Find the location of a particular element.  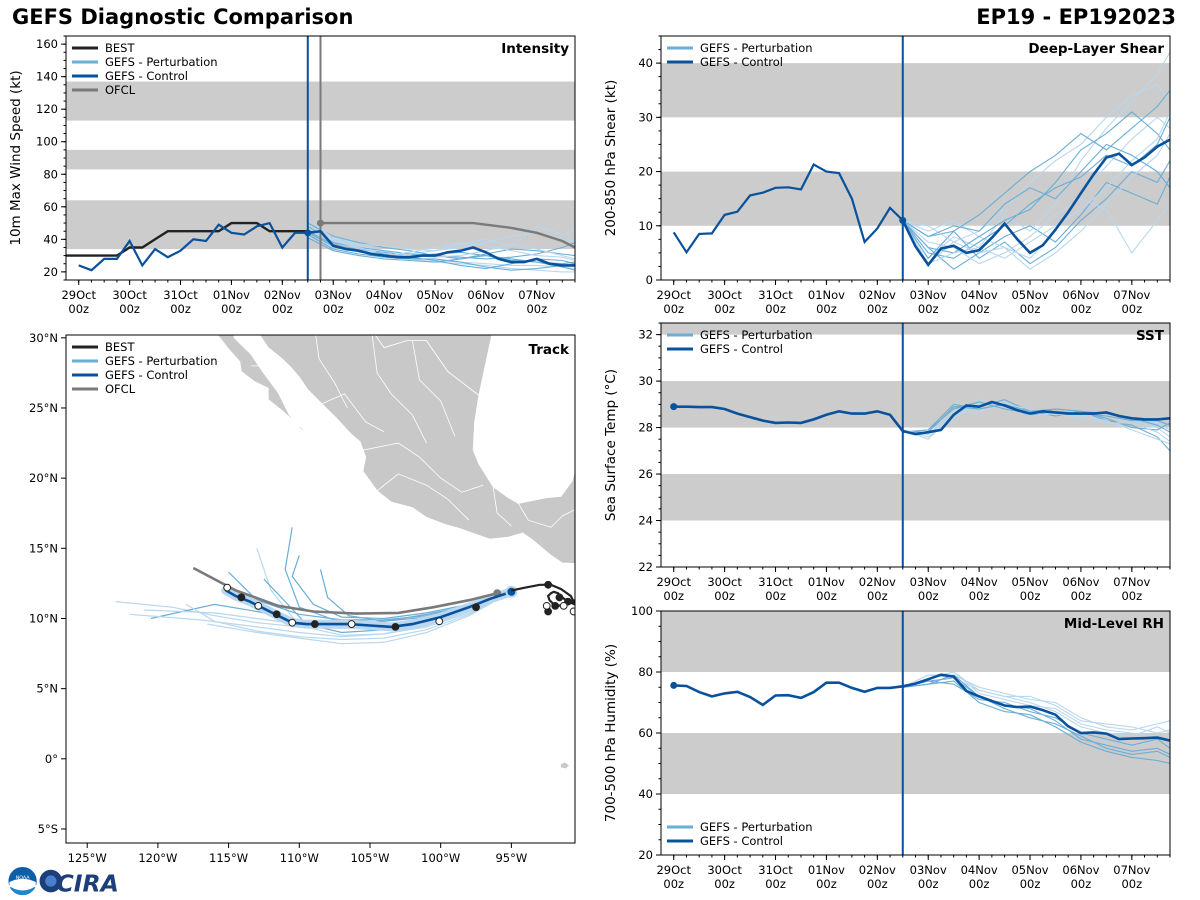

y-tick-label: 30 is located at coordinates (645, 381).